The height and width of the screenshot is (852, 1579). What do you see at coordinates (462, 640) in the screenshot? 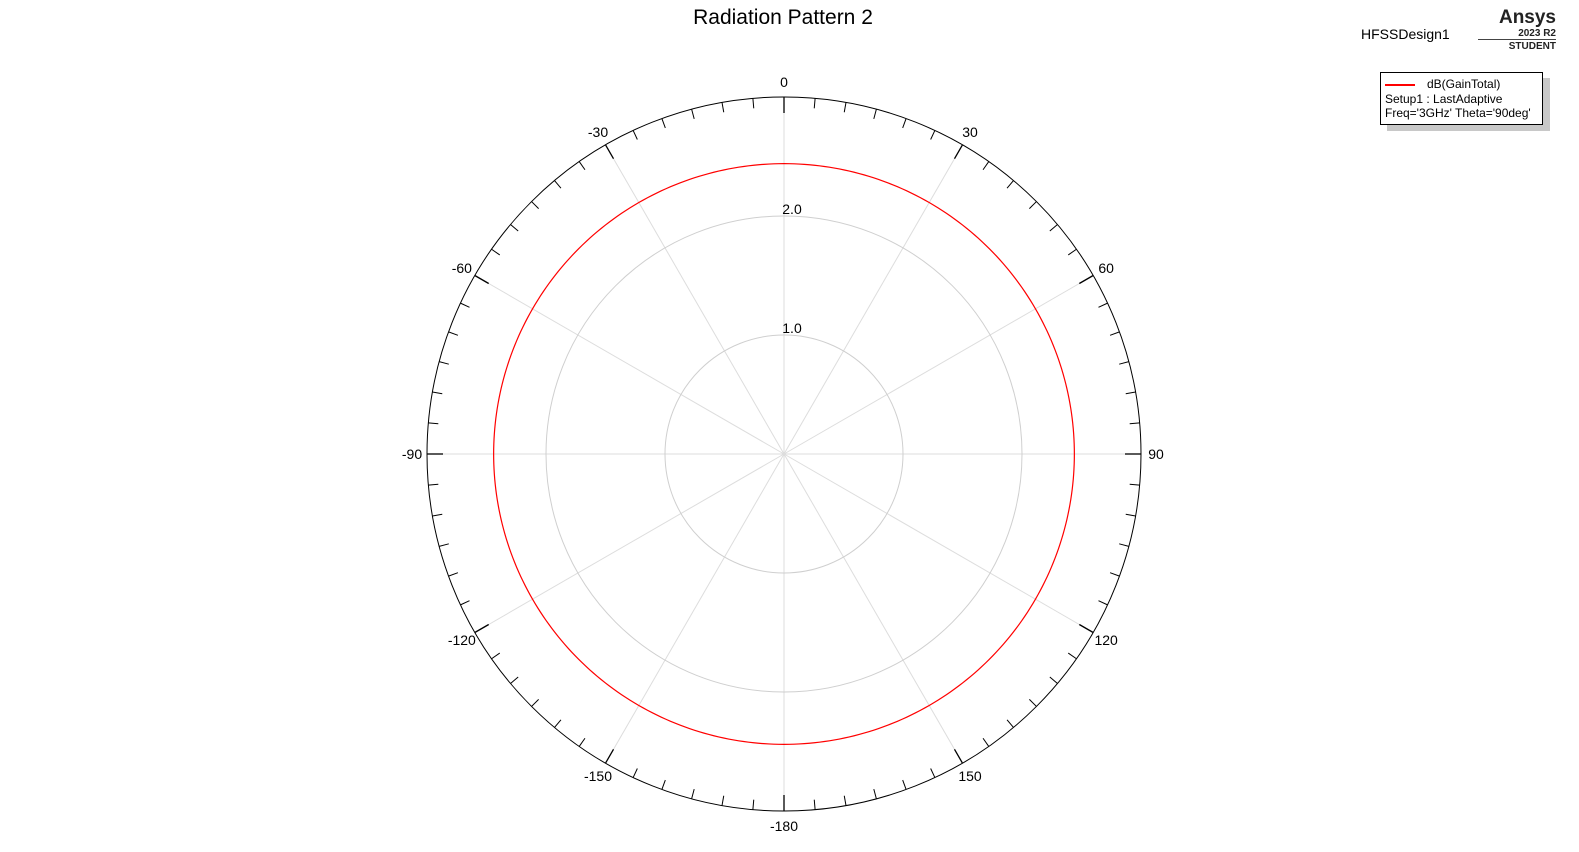
I see `angle-label: -120` at bounding box center [462, 640].